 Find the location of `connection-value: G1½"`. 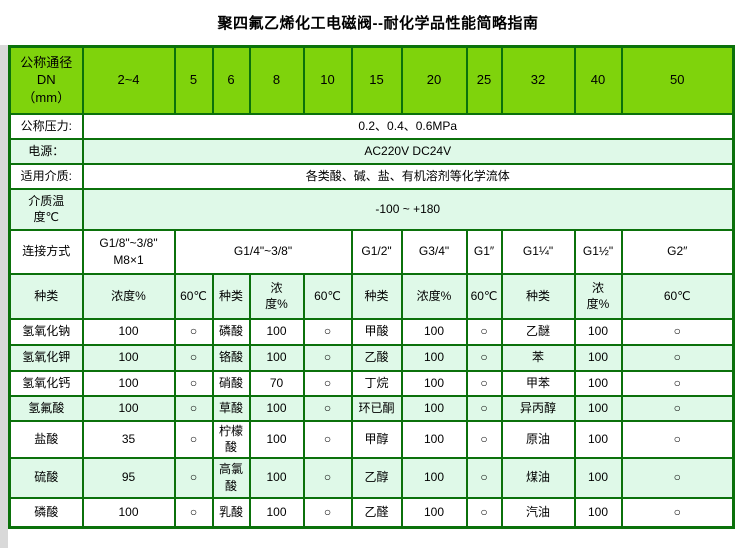

connection-value: G1½" is located at coordinates (598, 251).